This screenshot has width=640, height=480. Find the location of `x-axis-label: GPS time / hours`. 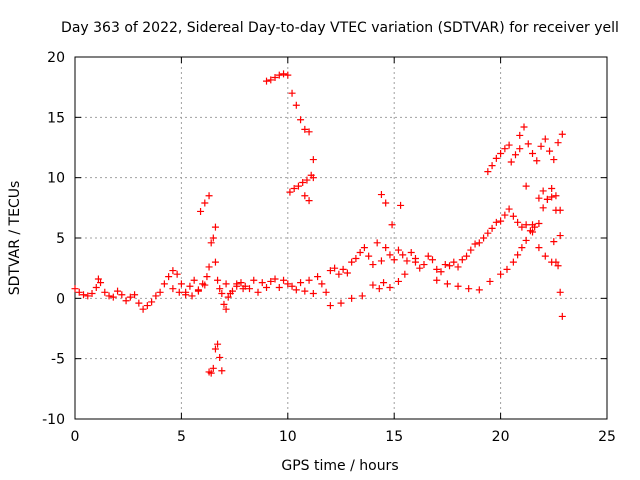

x-axis-label: GPS time / hours is located at coordinates (339, 466).